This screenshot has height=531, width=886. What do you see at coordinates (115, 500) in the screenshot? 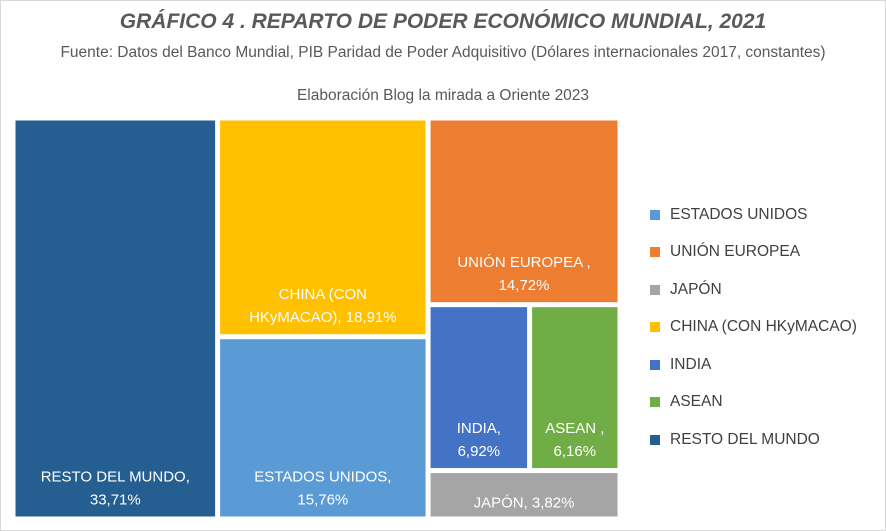
I see `tile-label-resto-del-mundo-value: 33,71%` at bounding box center [115, 500].